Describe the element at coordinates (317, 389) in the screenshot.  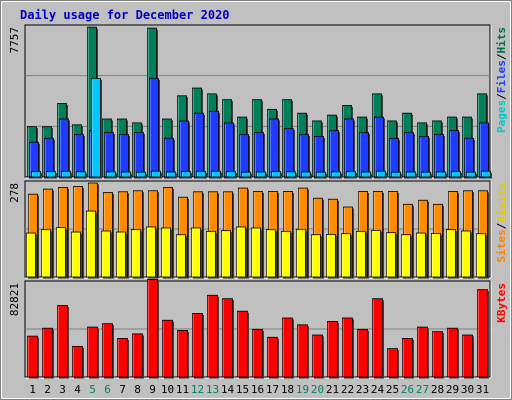
I see `x-tick-label-day-20: 20` at that location.